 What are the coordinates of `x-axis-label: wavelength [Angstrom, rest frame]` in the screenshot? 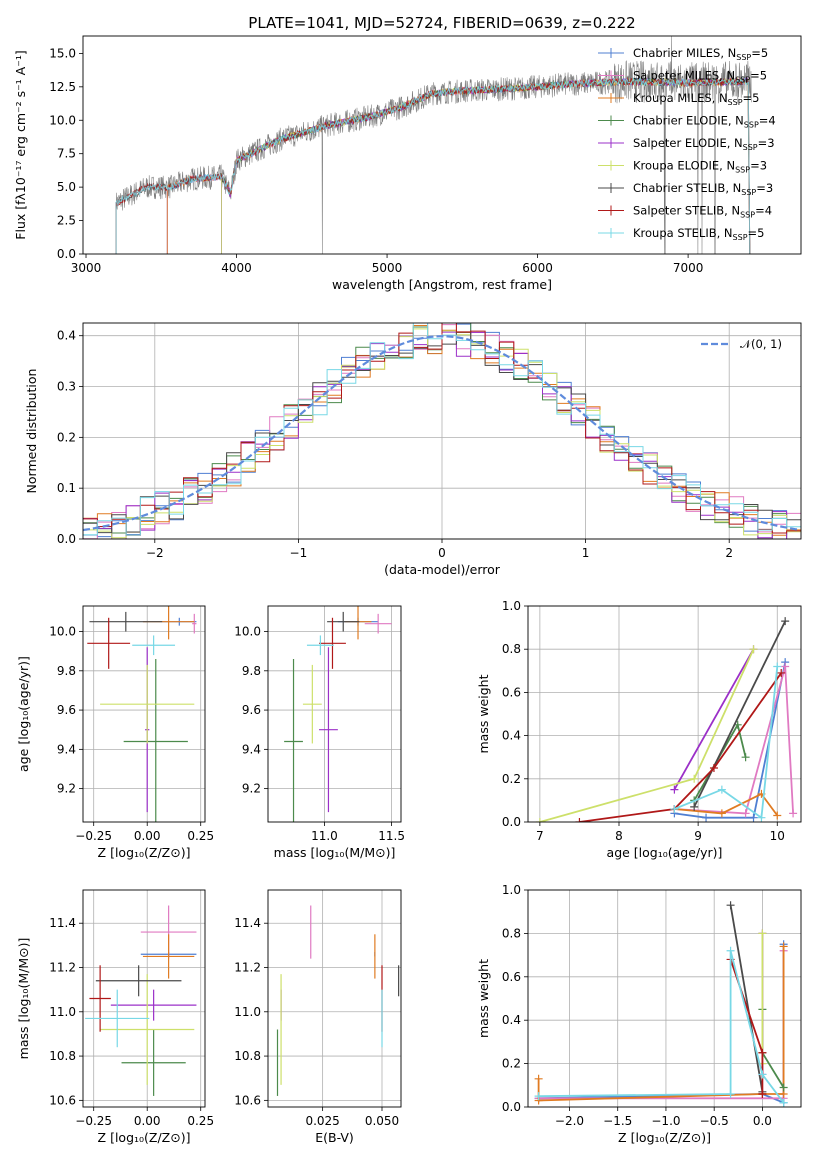 It's located at (442, 284).